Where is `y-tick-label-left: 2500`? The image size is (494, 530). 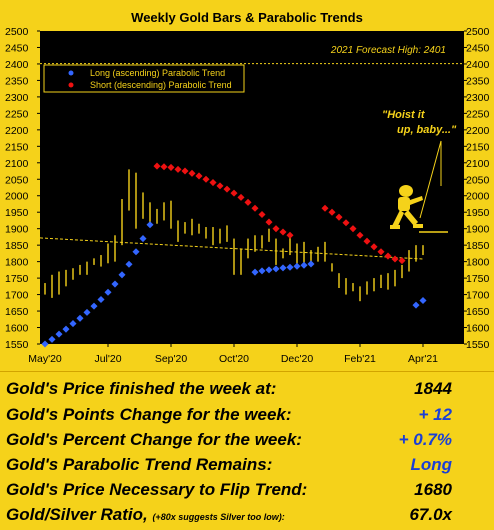 y-tick-label-left: 2500 is located at coordinates (17, 32).